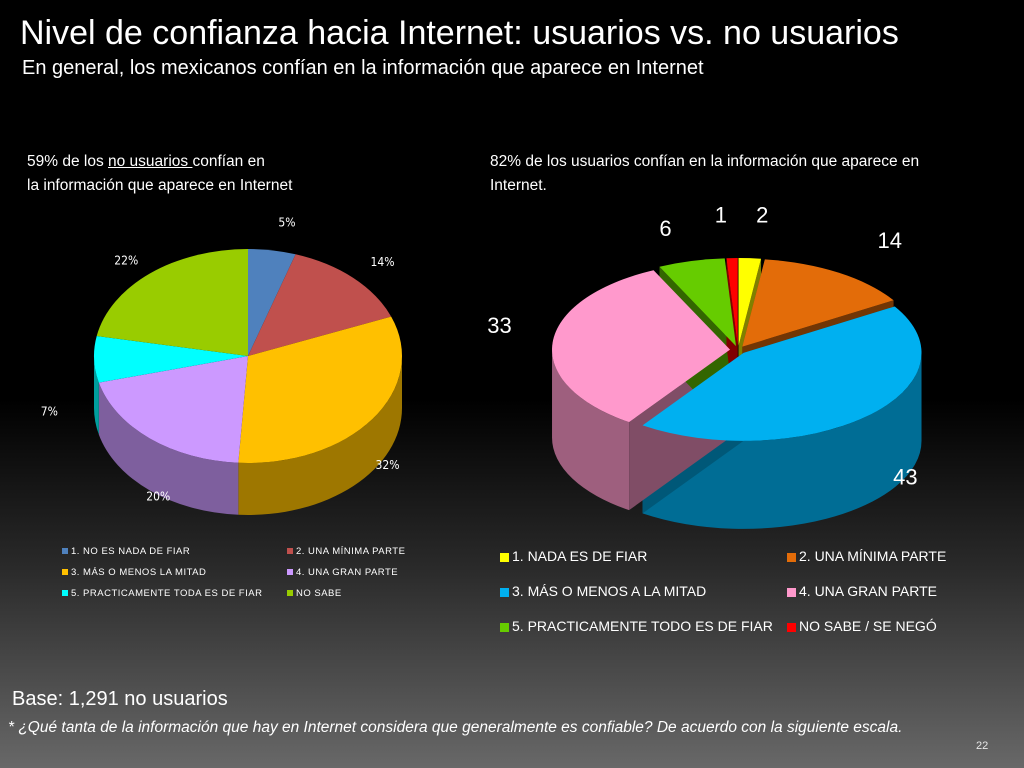  I want to click on legend-label-0-3: 4. UNA GRAN PARTE, so click(347, 572).